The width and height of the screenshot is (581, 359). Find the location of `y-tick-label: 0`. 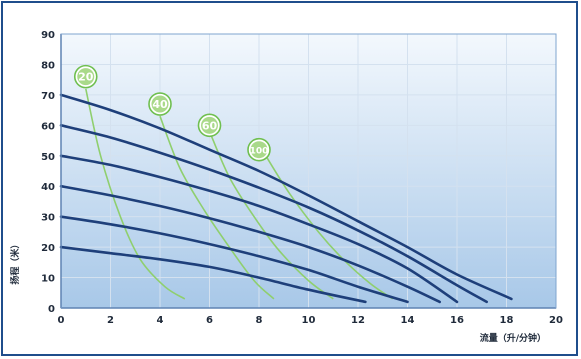

y-tick-label: 0 is located at coordinates (51, 309).